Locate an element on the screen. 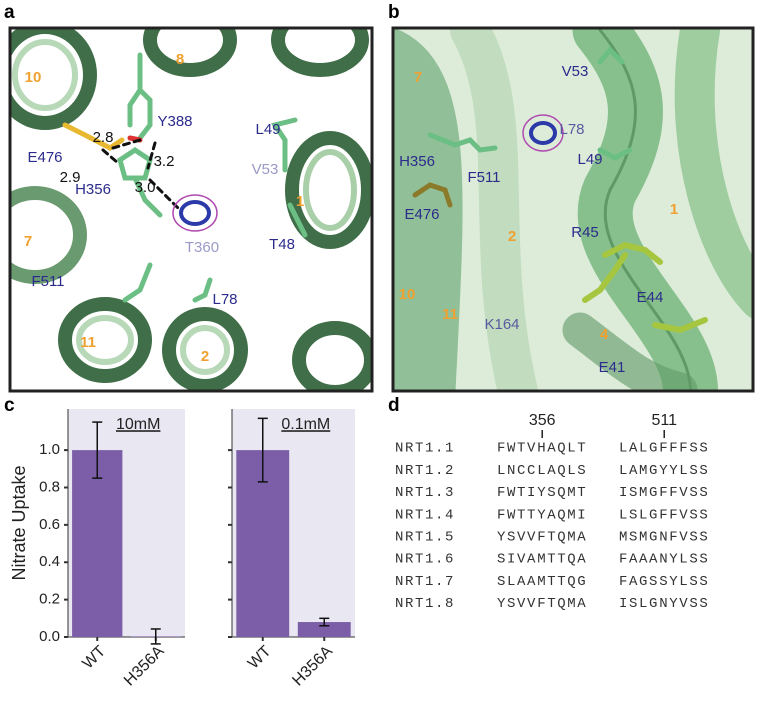  y-axis-label: Nitrate Uptake is located at coordinates (19, 522).